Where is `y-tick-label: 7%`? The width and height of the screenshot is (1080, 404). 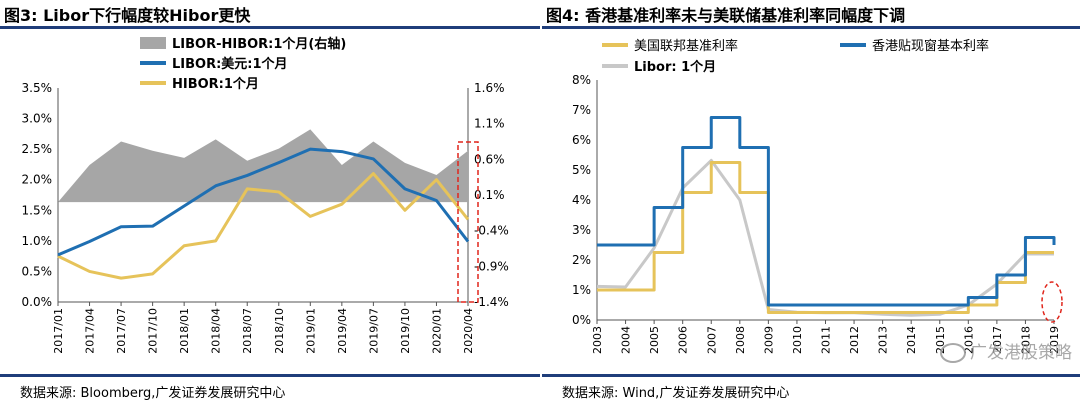 y-tick-label: 7% is located at coordinates (581, 110).